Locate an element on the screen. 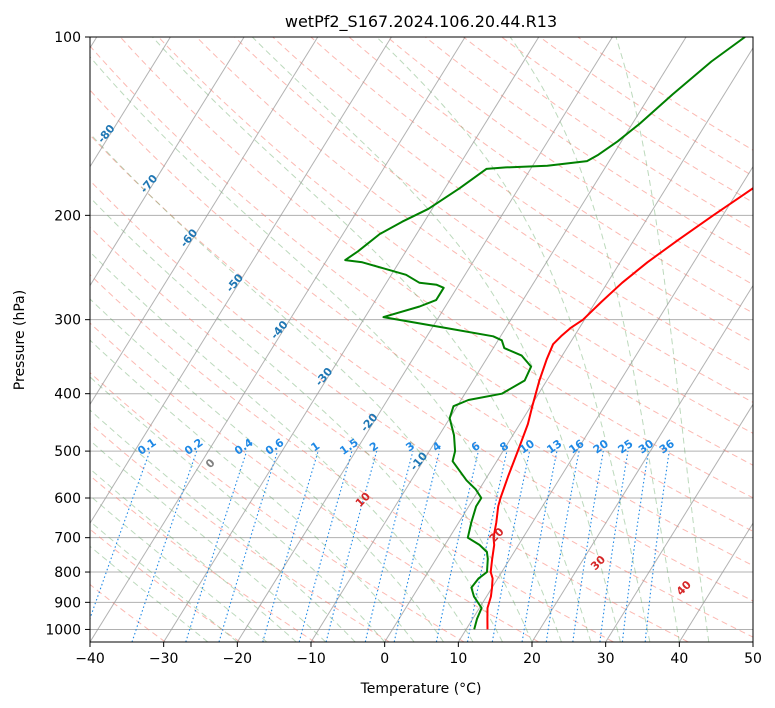 The image size is (775, 708). x-axis-title: Temperature (°C) is located at coordinates (421, 689).